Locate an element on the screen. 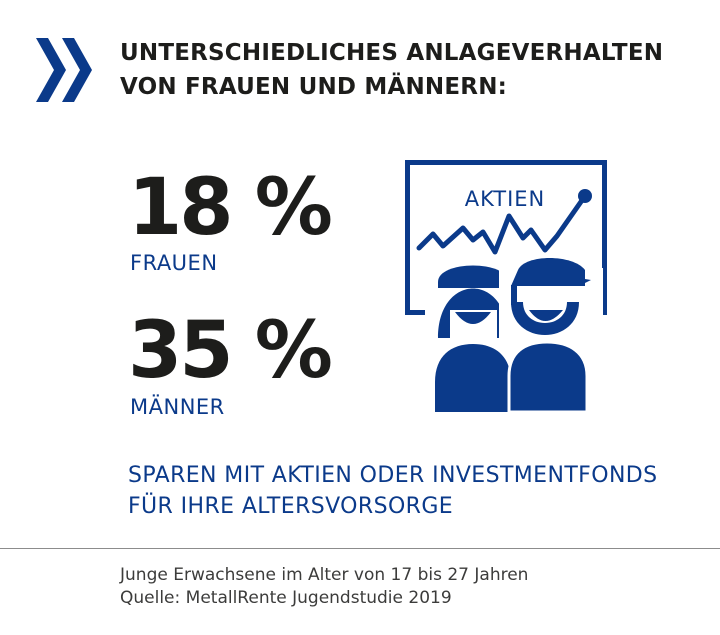 The image size is (720, 635). women-percentage: 18 % is located at coordinates (230, 208).